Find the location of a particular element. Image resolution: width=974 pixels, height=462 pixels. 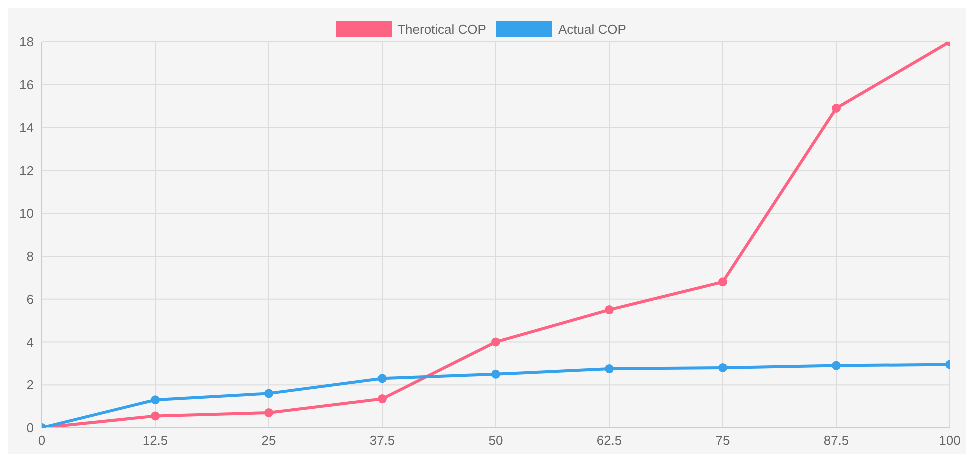

legend-label: Actual COP is located at coordinates (592, 29).